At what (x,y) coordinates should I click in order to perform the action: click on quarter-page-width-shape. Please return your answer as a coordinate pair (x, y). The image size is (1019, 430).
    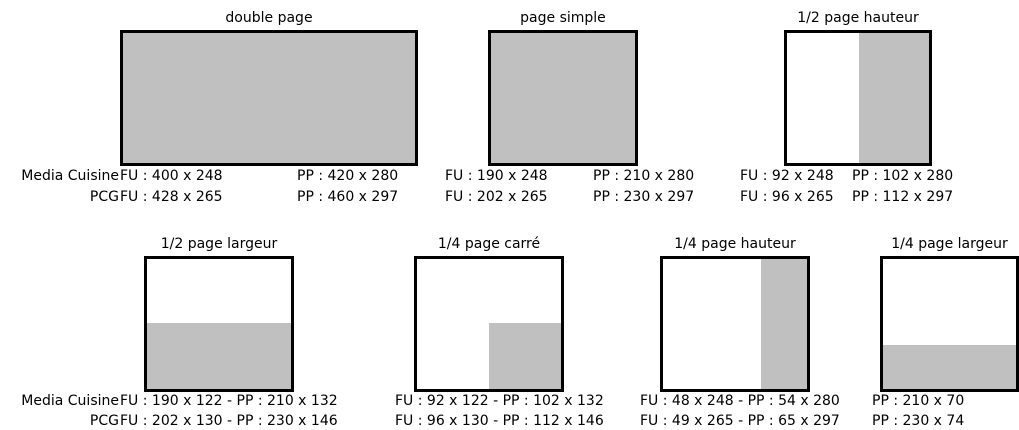
    Looking at the image, I should click on (949, 324).